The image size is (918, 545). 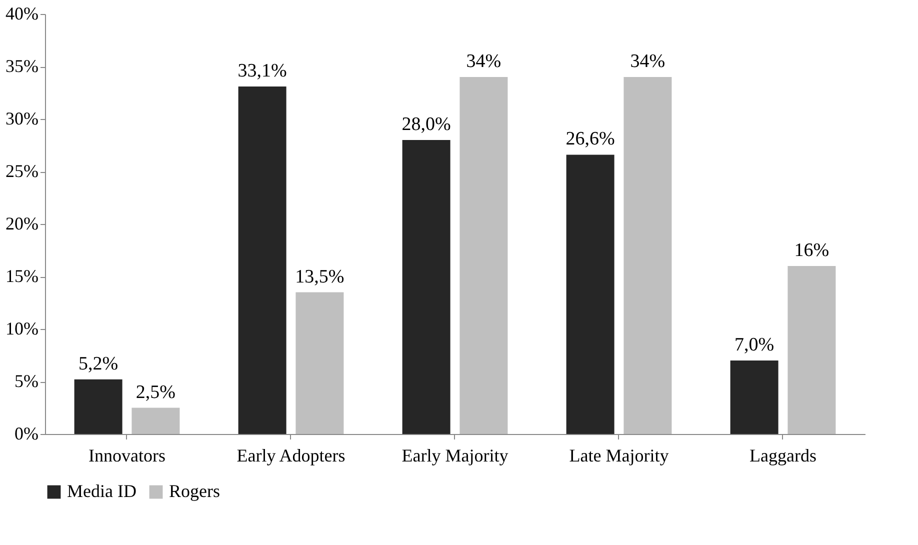 What do you see at coordinates (455, 456) in the screenshot?
I see `x-tick-label: Early Majority` at bounding box center [455, 456].